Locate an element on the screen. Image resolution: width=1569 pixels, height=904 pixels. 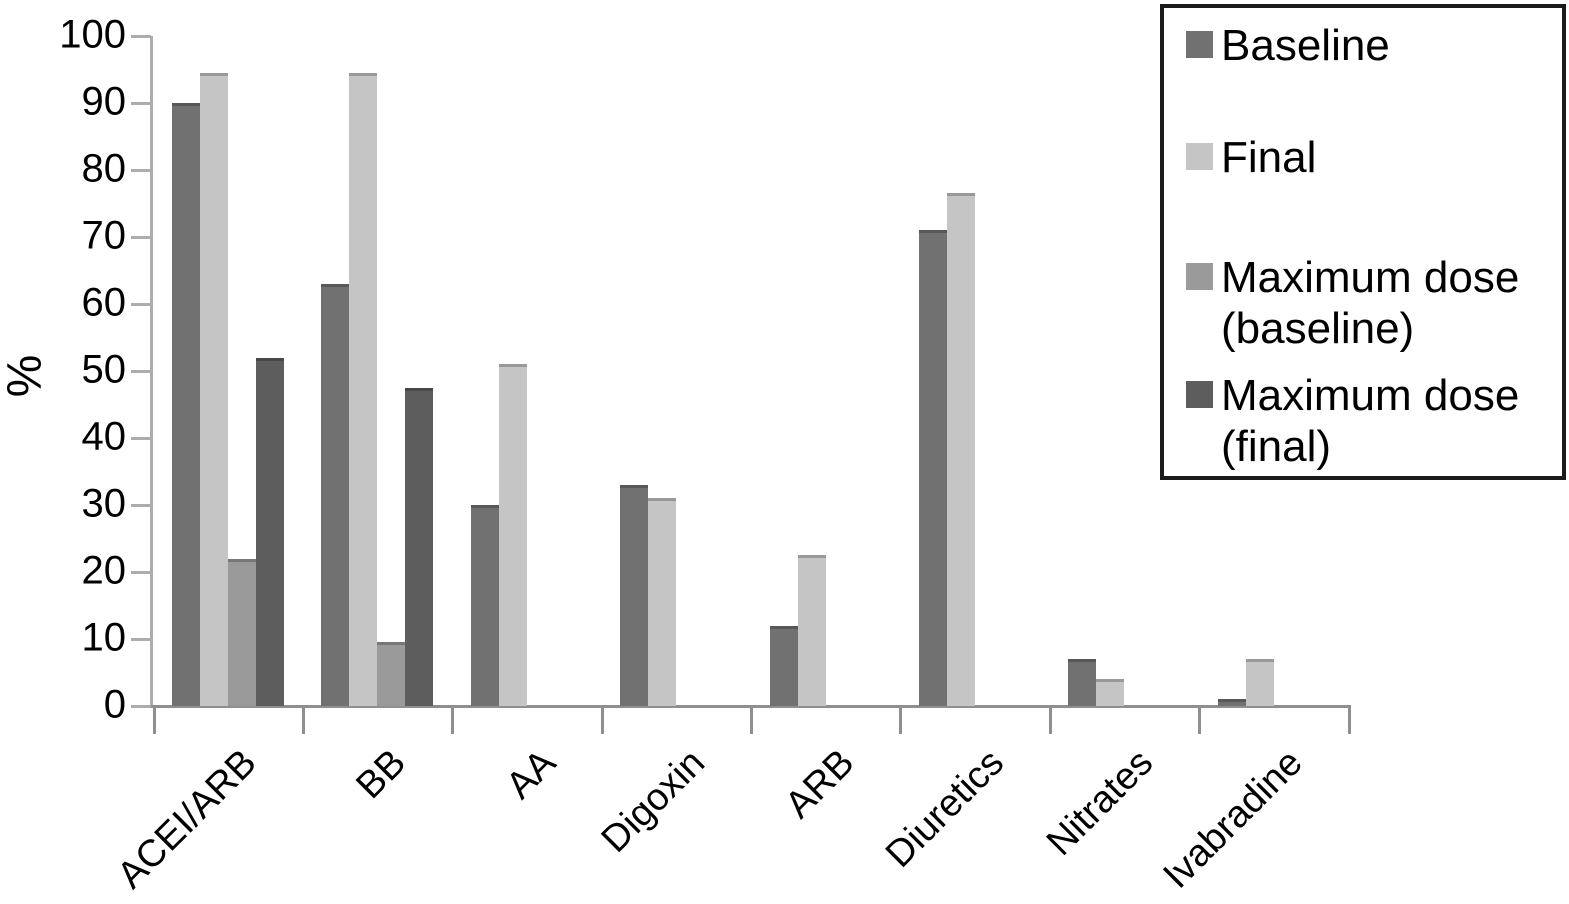
legend-item-baseline: Baseline is located at coordinates (1288, 45).